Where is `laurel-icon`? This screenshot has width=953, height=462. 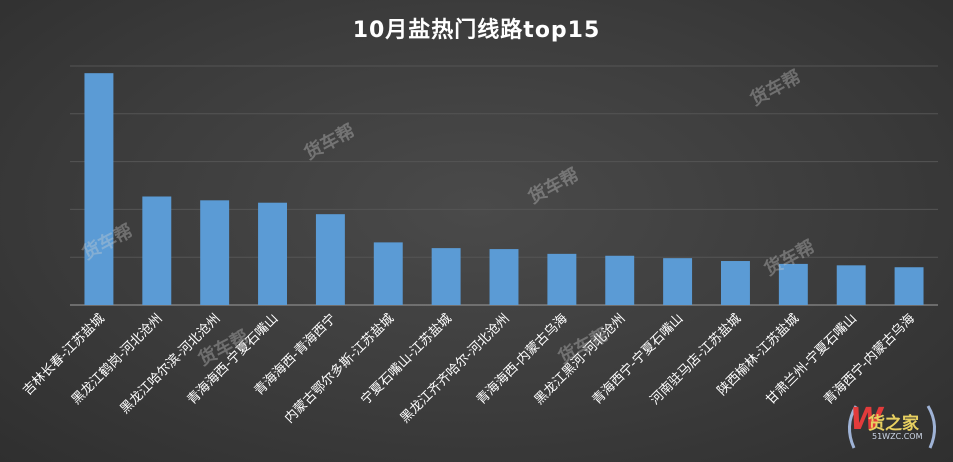
laurel-icon is located at coordinates (892, 427).